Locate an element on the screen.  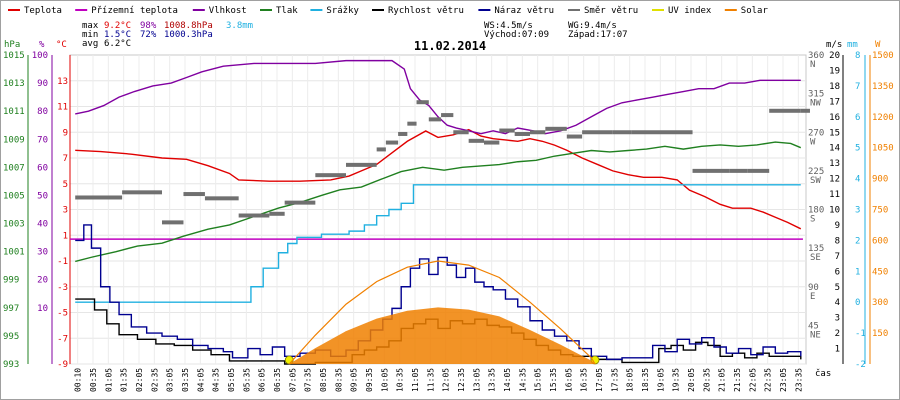
x-tick-label: 12:05 is located at coordinates (446, 380).